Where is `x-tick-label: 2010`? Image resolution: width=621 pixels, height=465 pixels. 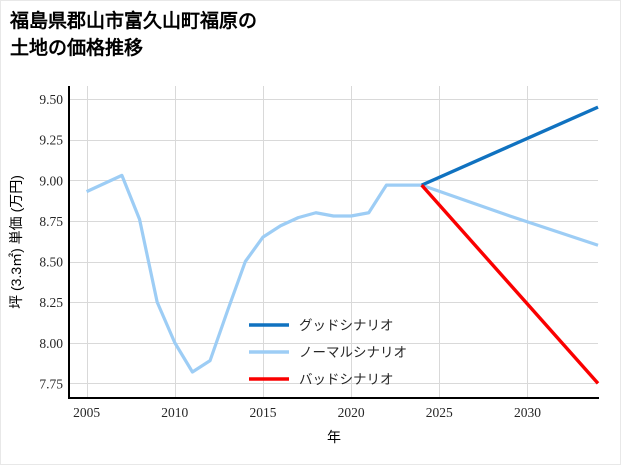 x-tick-label: 2010 is located at coordinates (174, 412).